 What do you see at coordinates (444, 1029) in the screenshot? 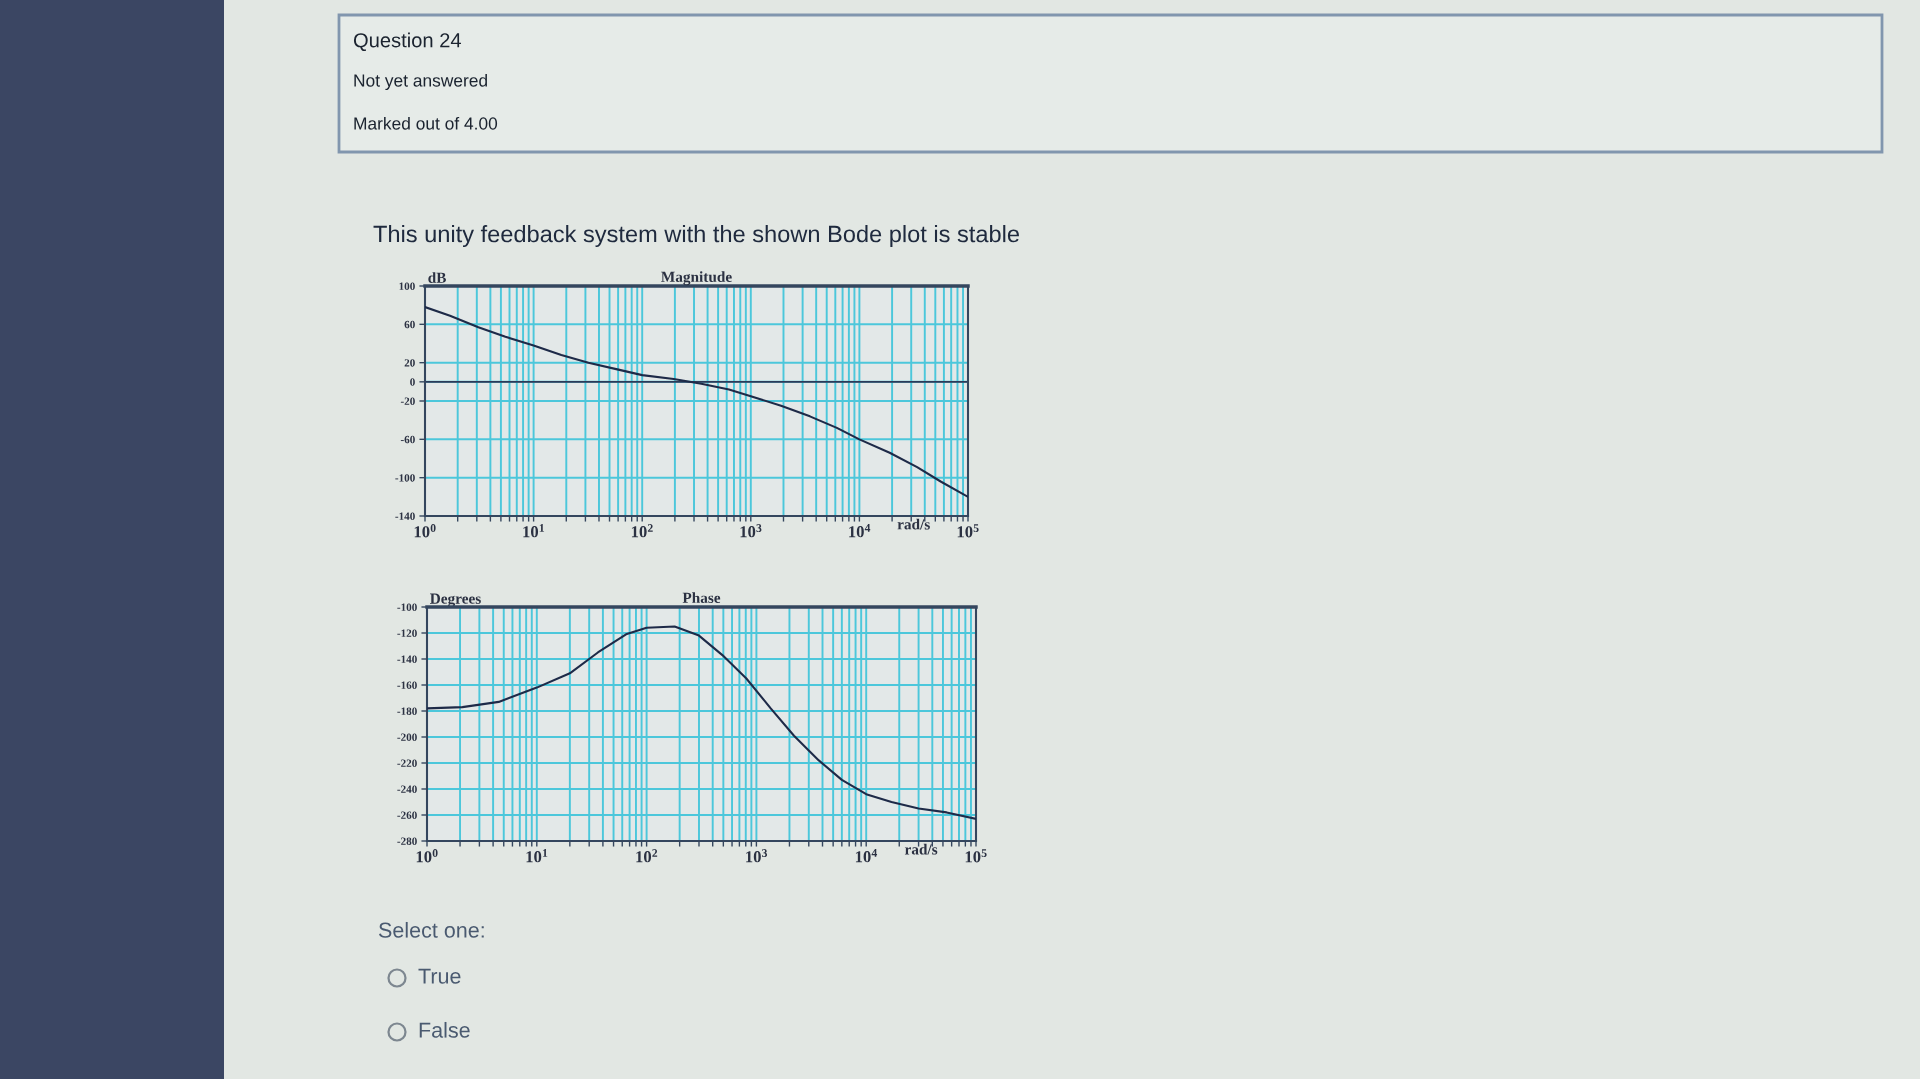
I see `text: False` at bounding box center [444, 1029].